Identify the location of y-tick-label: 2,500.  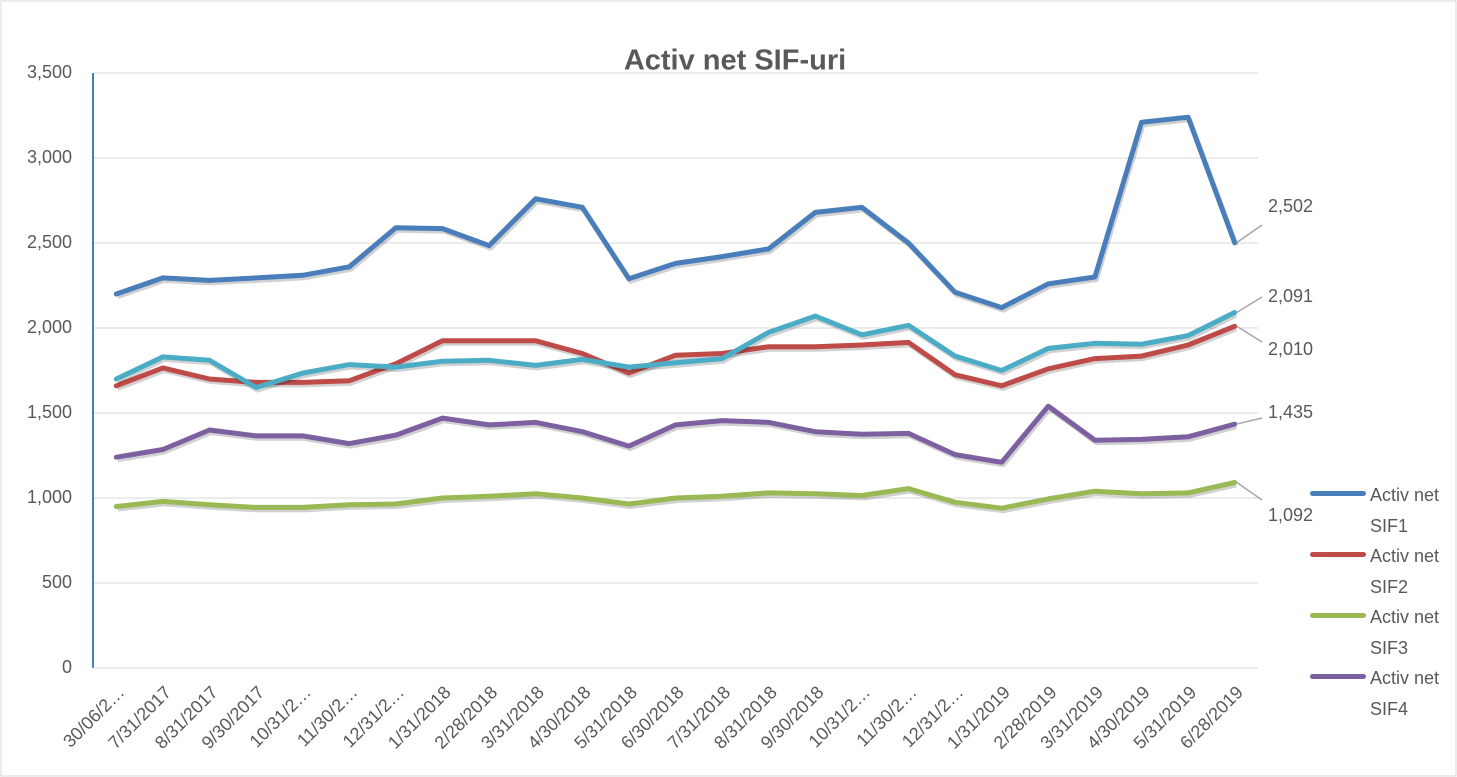
(49, 242).